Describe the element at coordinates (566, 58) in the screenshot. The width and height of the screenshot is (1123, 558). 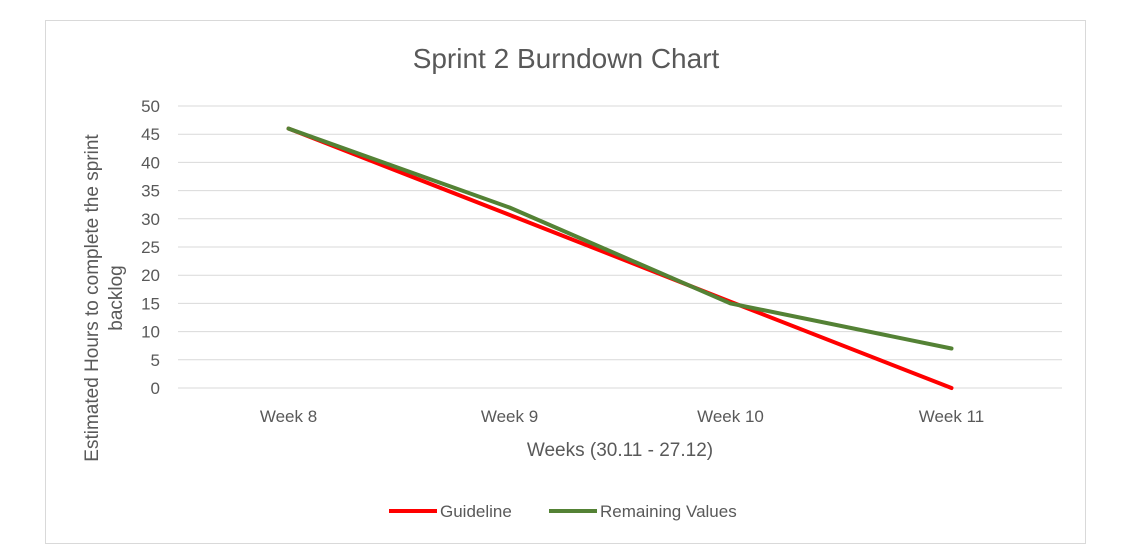
I see `chart-title: Sprint 2 Burndown Chart` at that location.